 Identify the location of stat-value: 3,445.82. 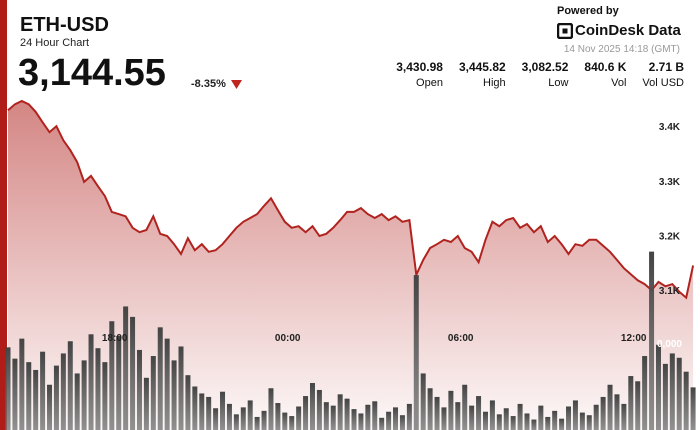
(482, 67).